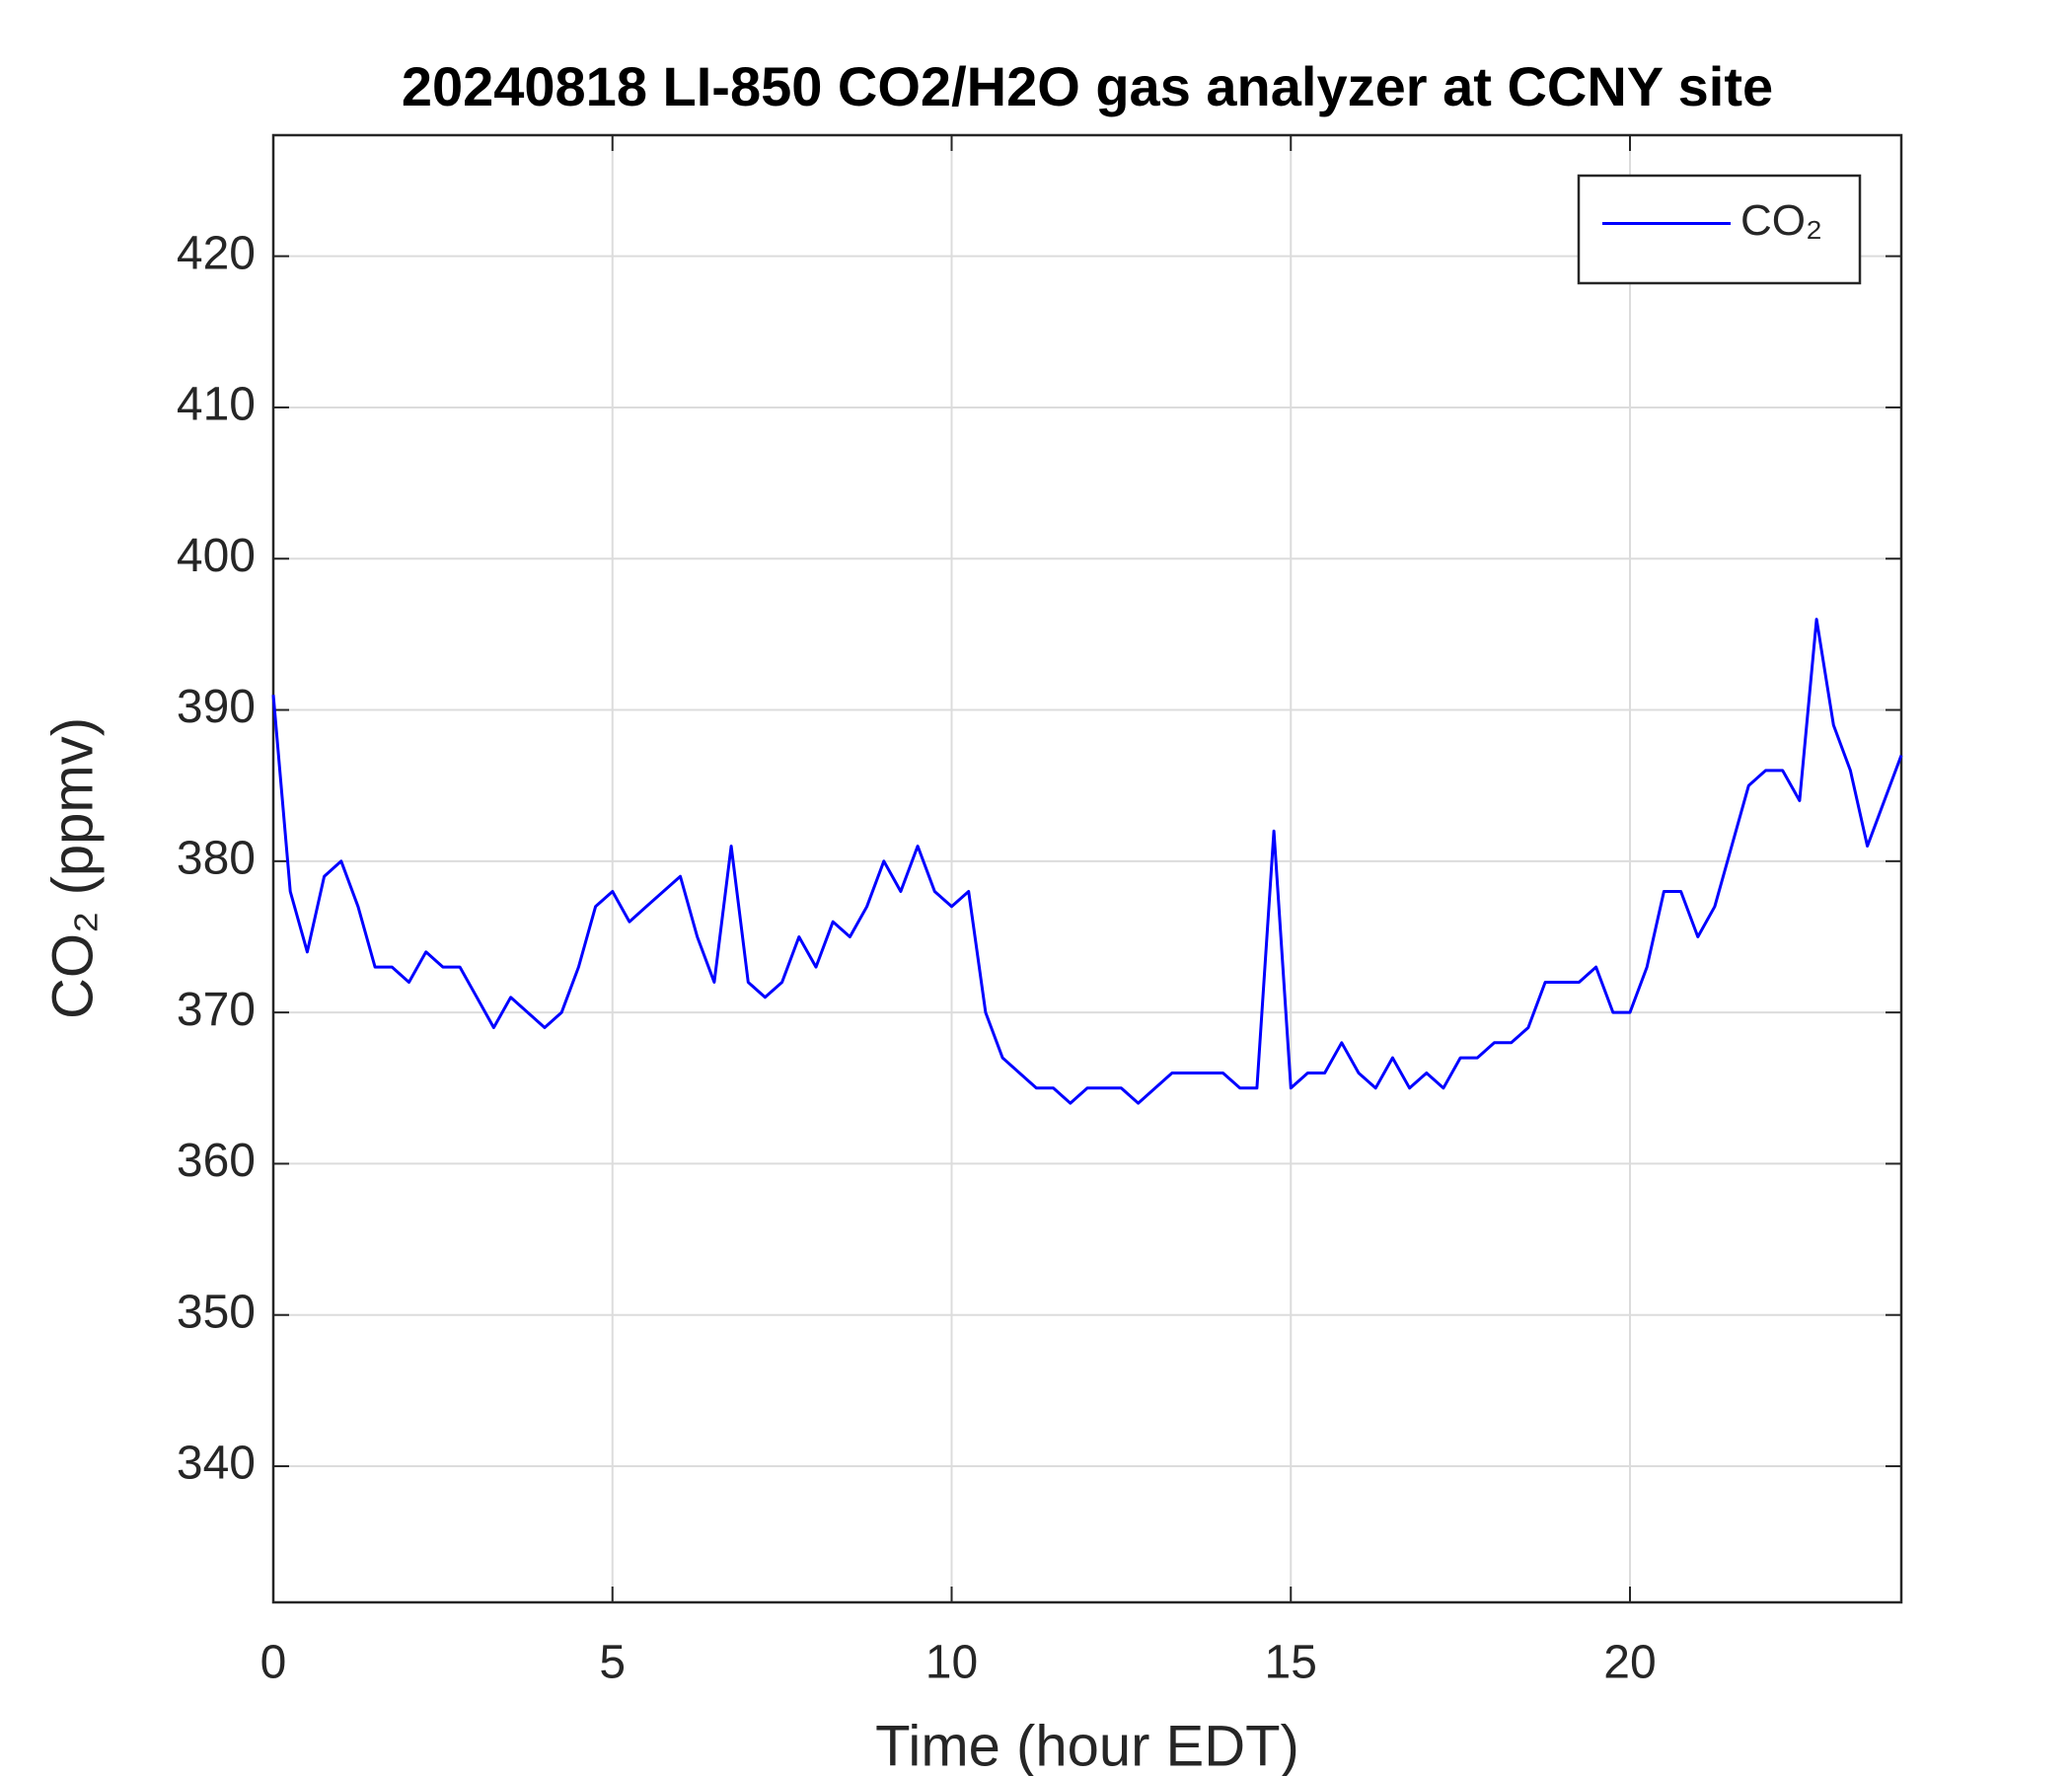  I want to click on y-axis-label: CO₂ (ppmv), so click(73, 868).